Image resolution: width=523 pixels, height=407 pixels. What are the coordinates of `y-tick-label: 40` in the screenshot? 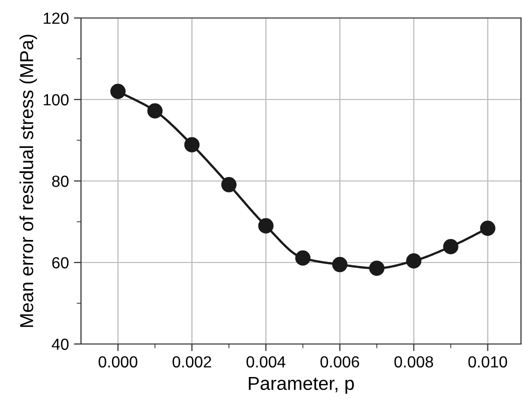 It's located at (60, 344).